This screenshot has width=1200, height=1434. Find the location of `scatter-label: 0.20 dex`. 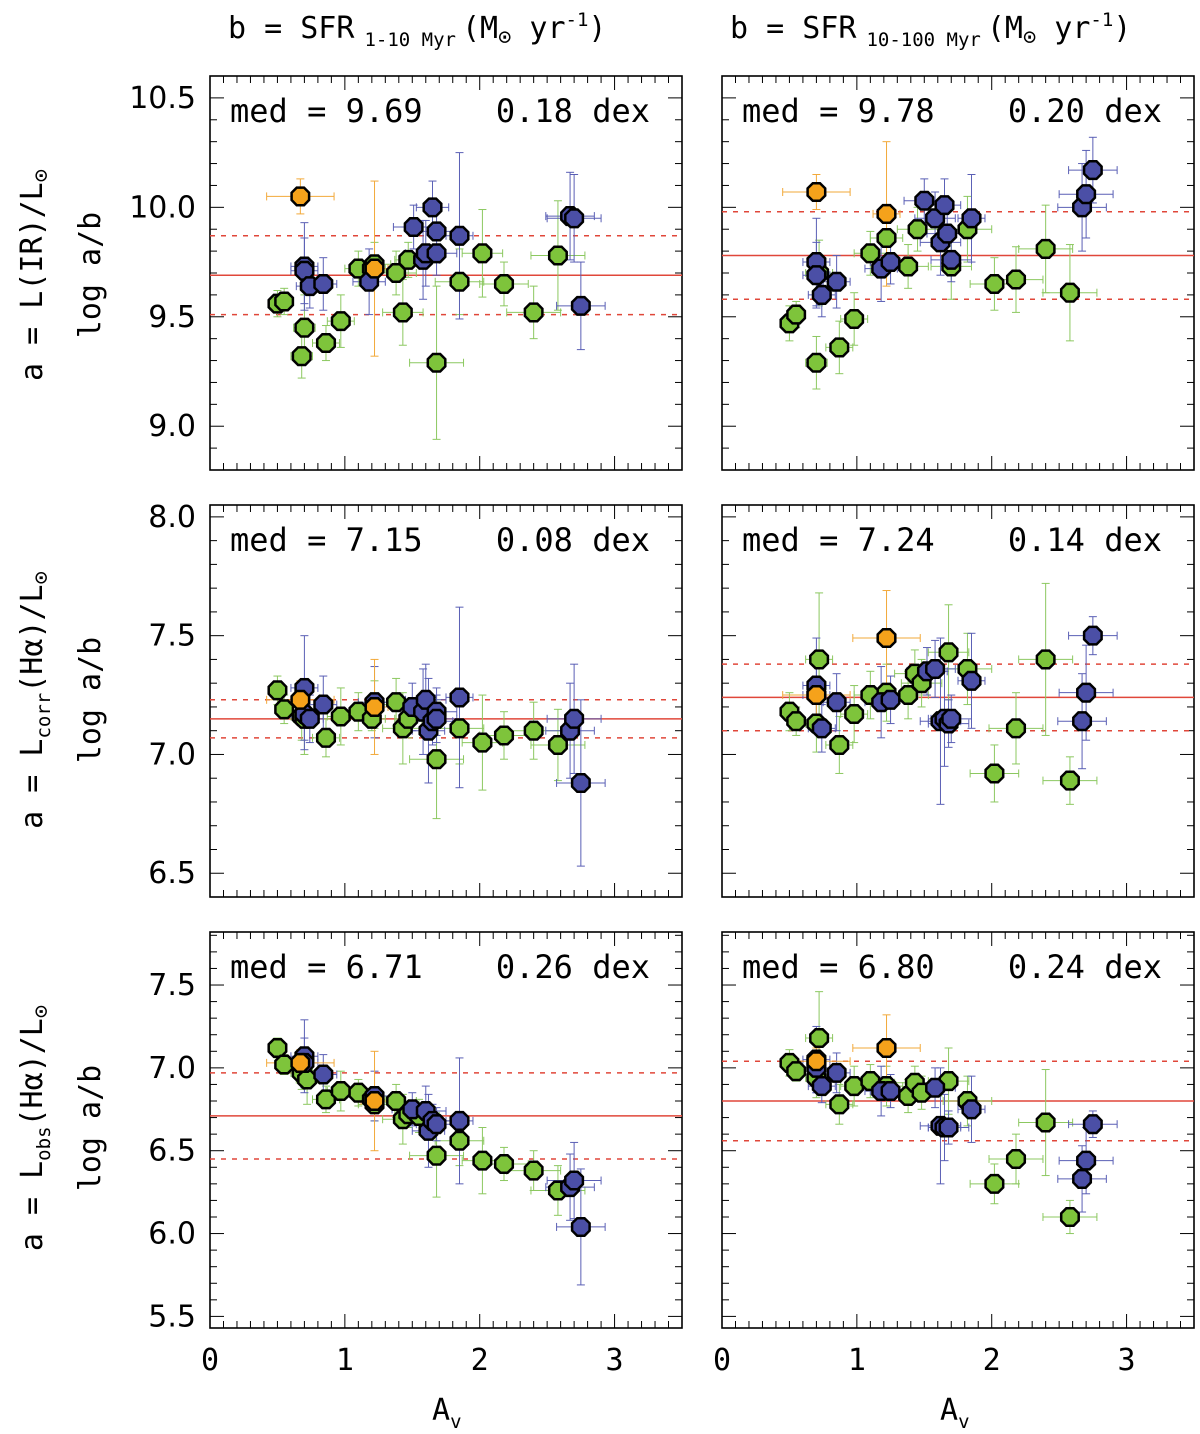

scatter-label: 0.20 dex is located at coordinates (1085, 111).